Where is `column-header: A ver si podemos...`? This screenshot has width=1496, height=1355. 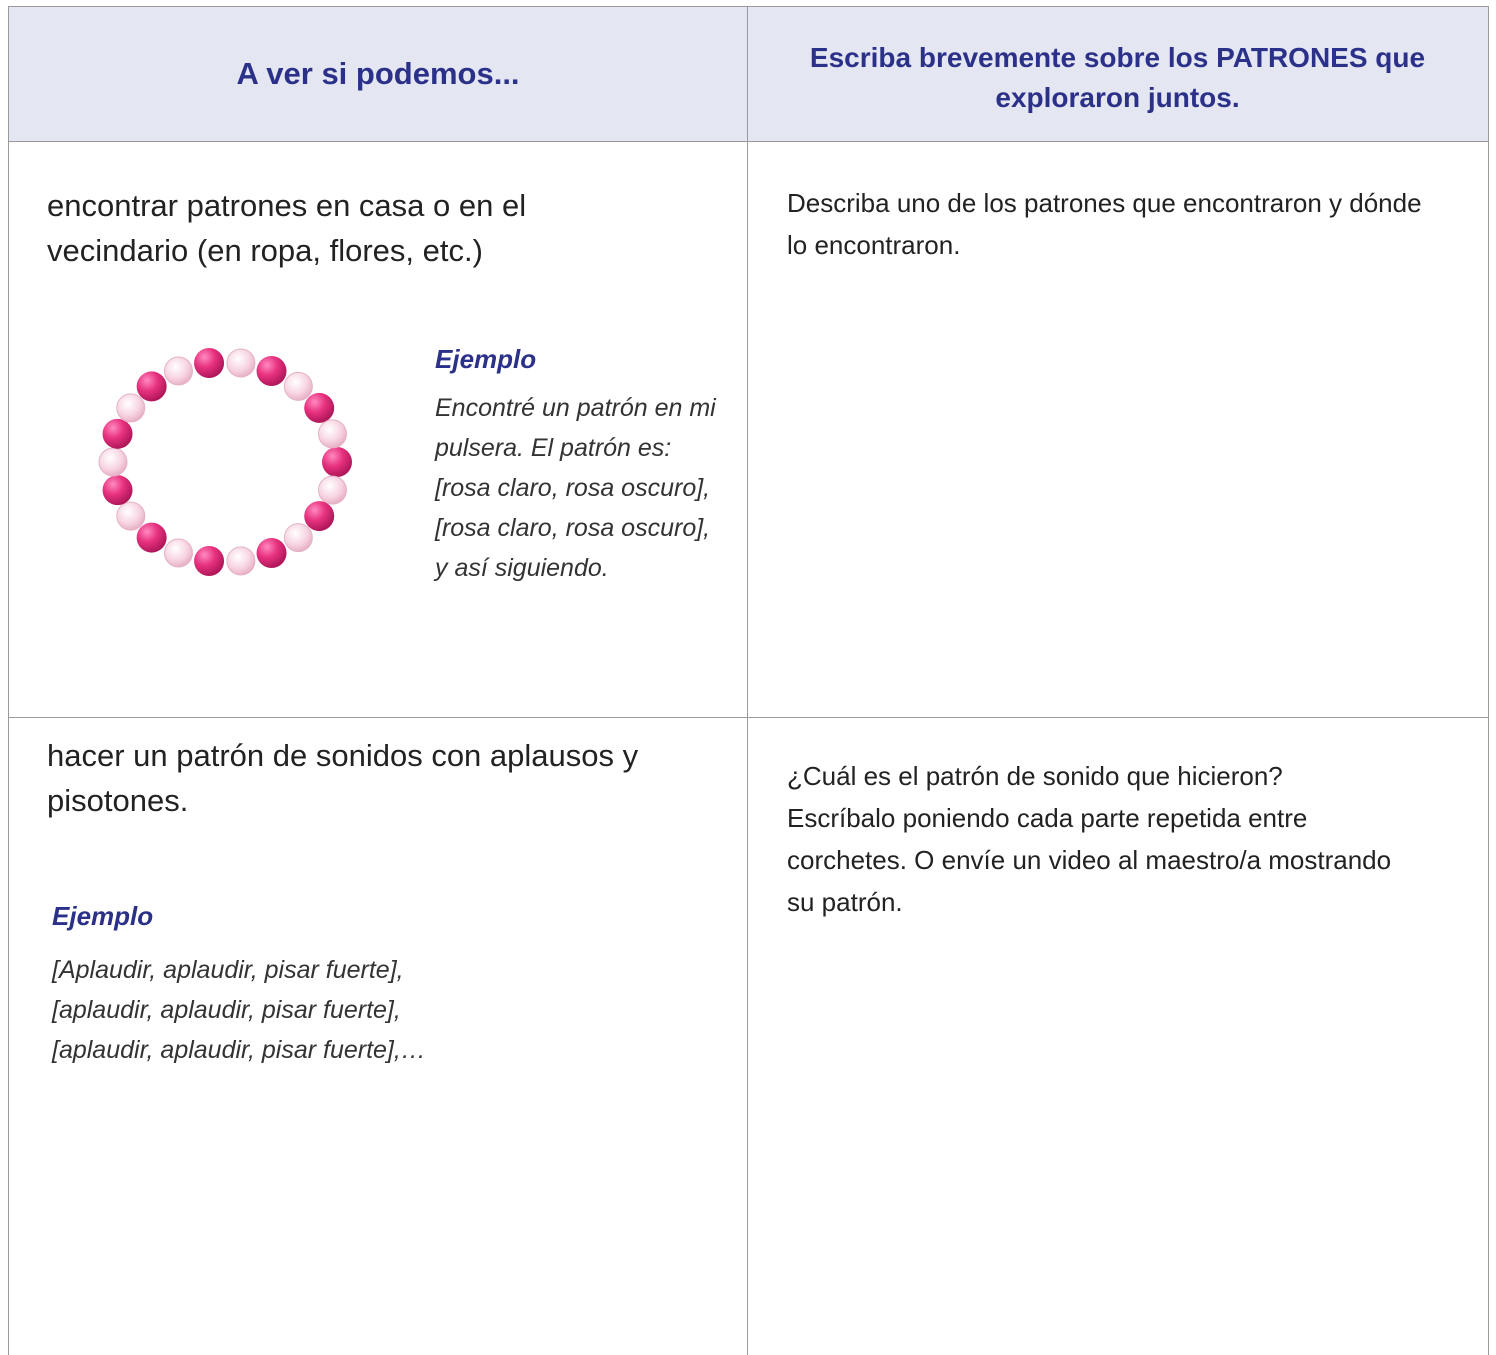 column-header: A ver si podemos... is located at coordinates (378, 73).